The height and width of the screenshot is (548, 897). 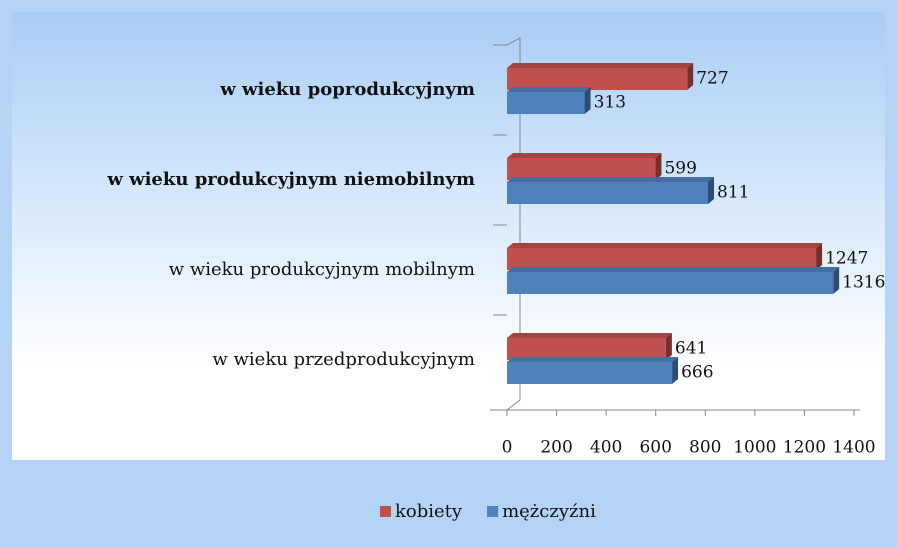 I want to click on x-tick-label: 200, so click(x=556, y=448).